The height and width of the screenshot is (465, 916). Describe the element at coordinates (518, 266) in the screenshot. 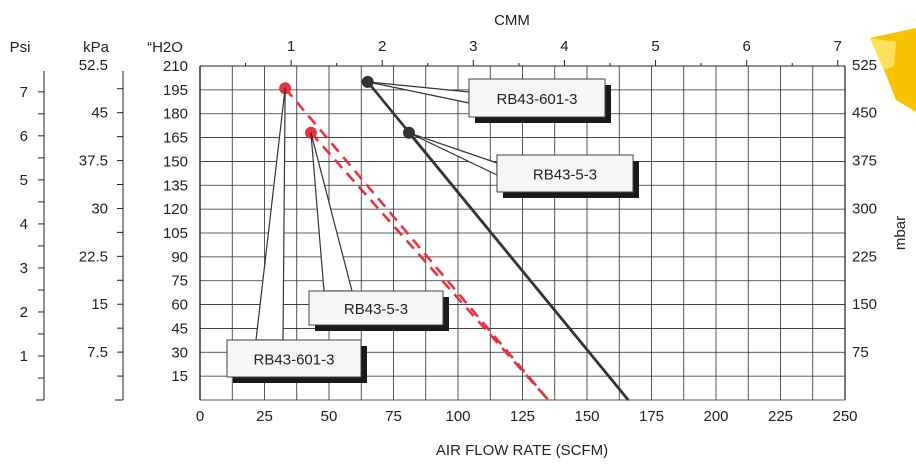

I see `series-line` at that location.